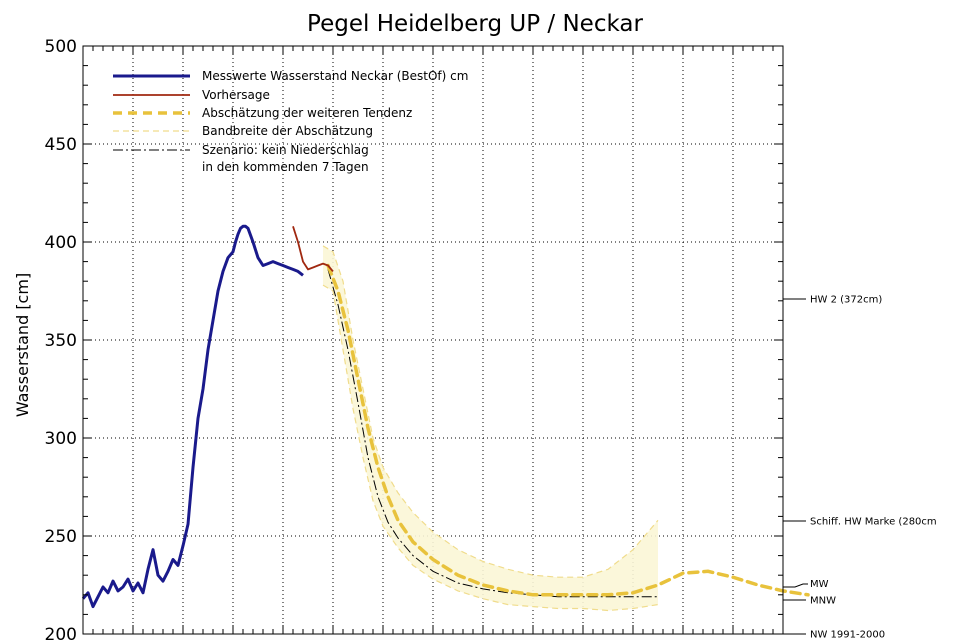 This screenshot has width=960, height=640. Describe the element at coordinates (61, 47) in the screenshot. I see `y-tick-label: 500` at that location.